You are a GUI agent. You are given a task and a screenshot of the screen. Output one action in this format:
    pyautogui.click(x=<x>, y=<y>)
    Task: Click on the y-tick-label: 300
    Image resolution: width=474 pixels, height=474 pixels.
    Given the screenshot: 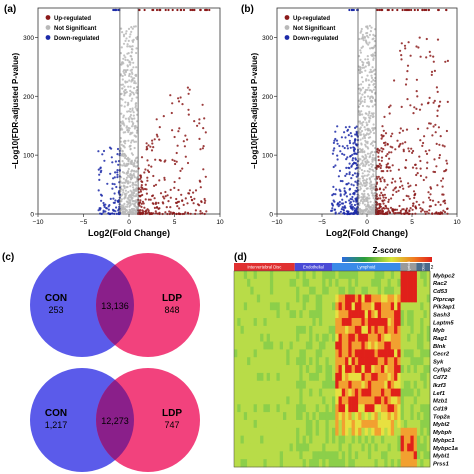 What is the action you would take?
    pyautogui.click(x=267, y=38)
    